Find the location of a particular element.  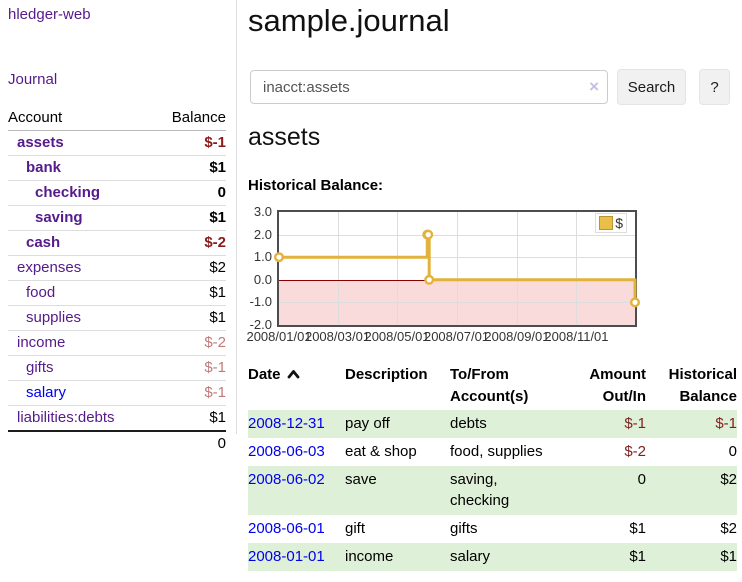

x-axis-tick-label: 2008/07/01 is located at coordinates (456, 336).